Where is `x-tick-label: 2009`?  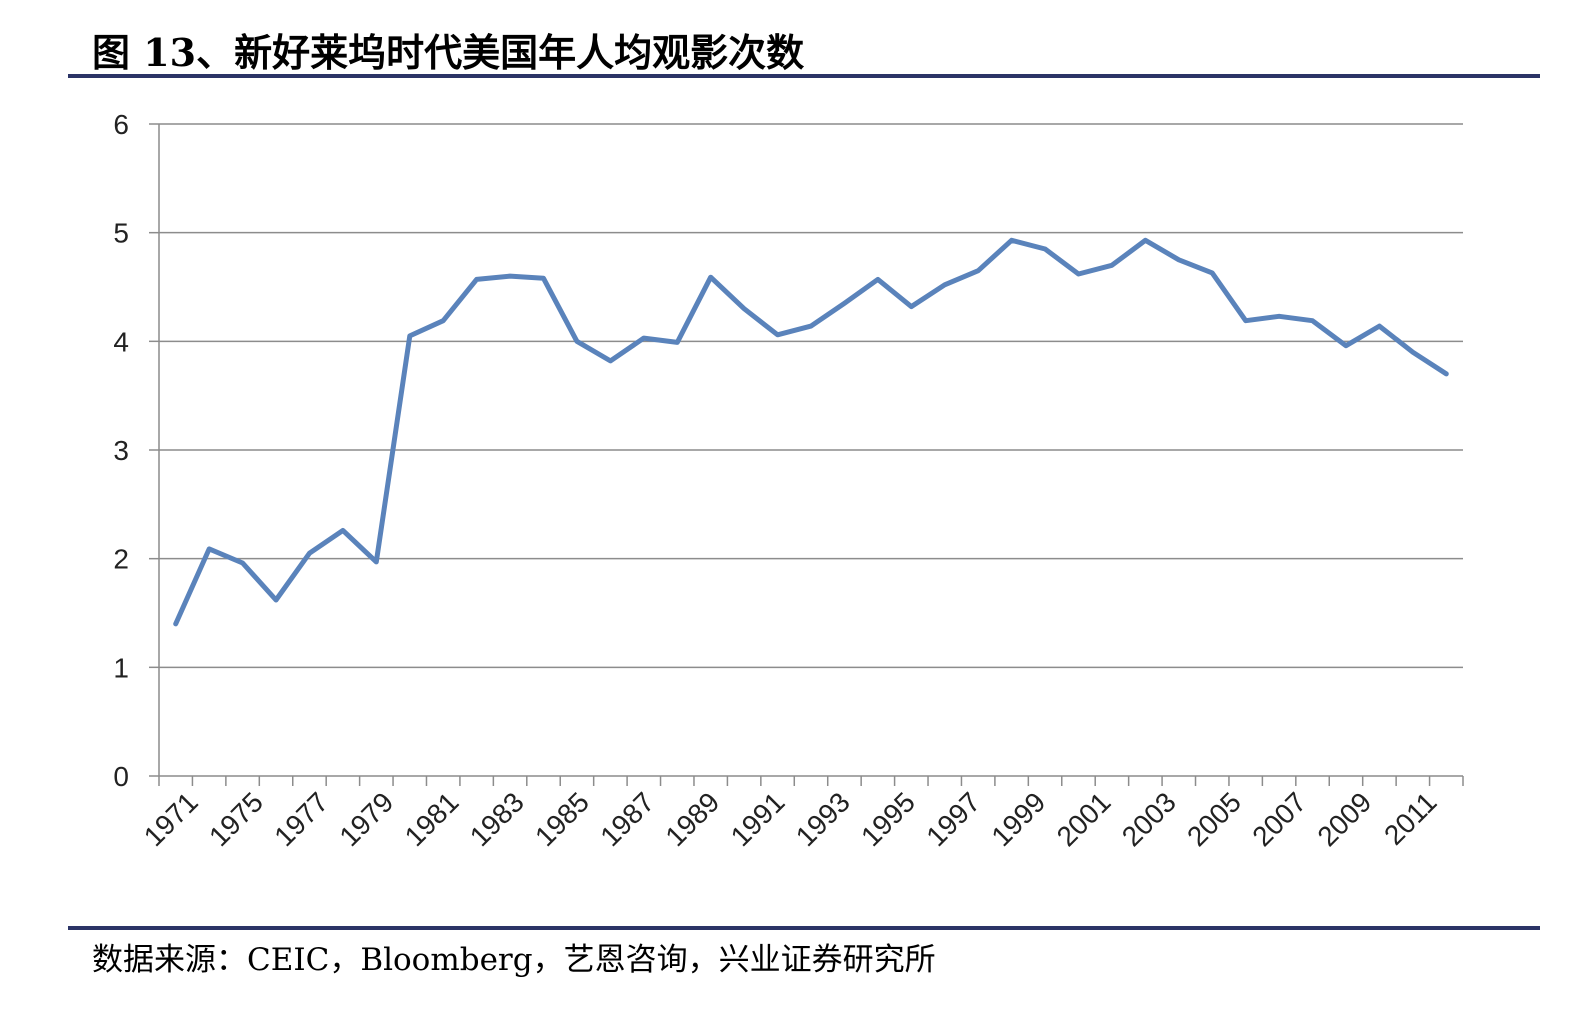
x-tick-label: 2009 is located at coordinates (1344, 819).